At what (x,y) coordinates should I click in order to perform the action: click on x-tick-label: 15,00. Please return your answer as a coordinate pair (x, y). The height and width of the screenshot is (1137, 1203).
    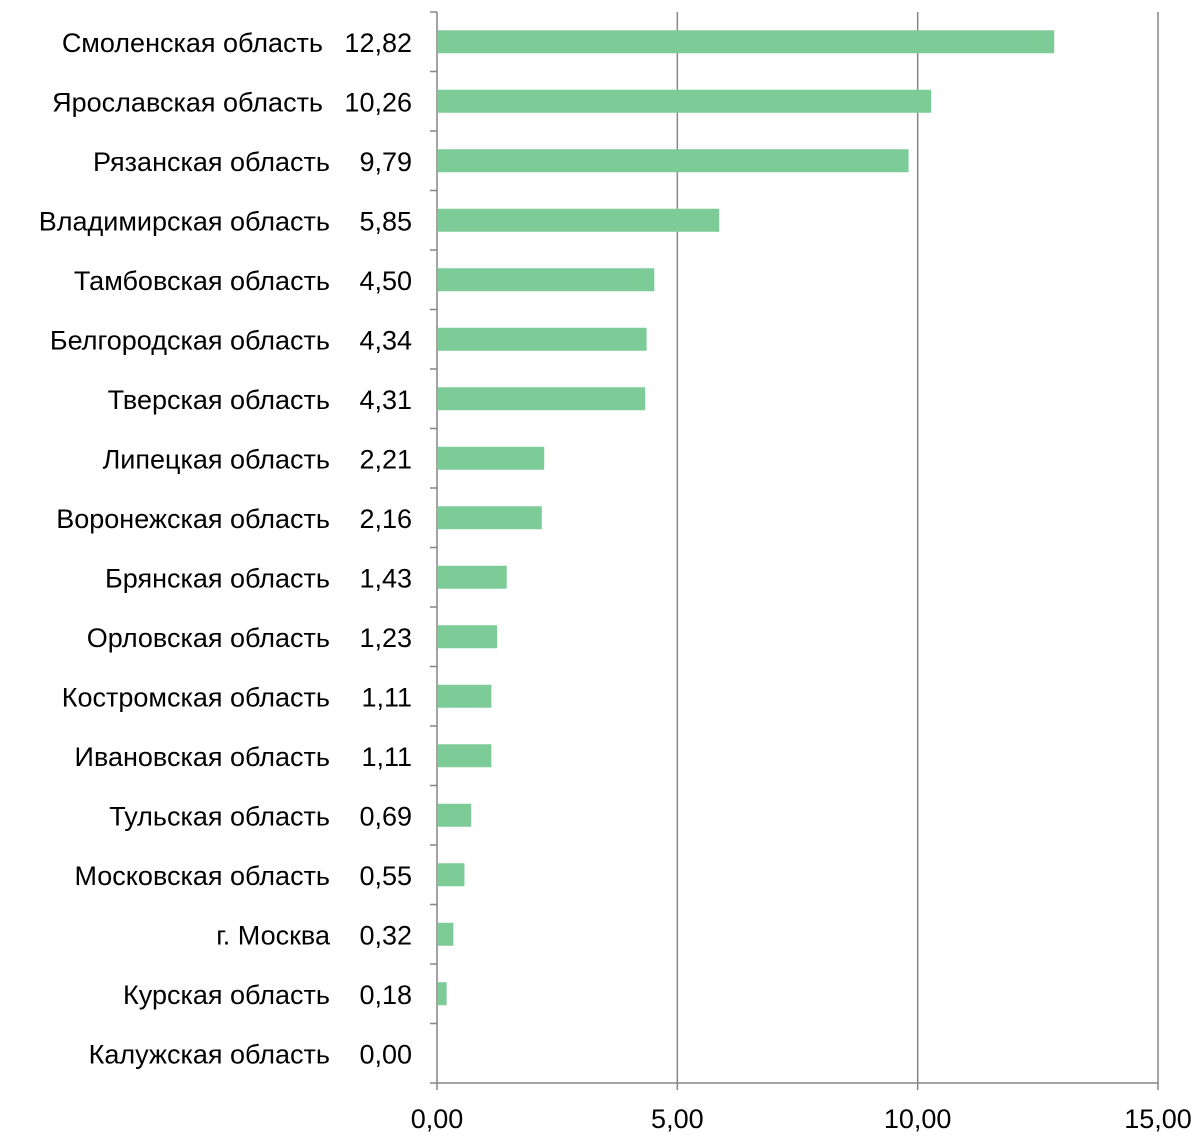
    Looking at the image, I should click on (1158, 1119).